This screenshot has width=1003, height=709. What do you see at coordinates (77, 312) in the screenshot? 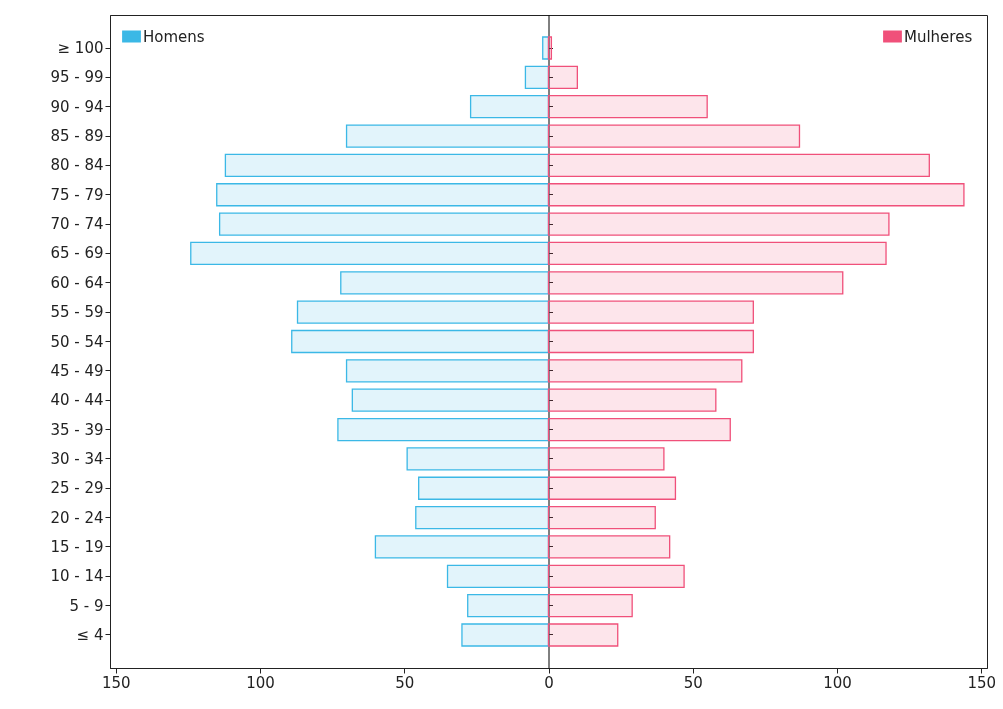
I see `y-tick-label: 55 - 59` at bounding box center [77, 312].